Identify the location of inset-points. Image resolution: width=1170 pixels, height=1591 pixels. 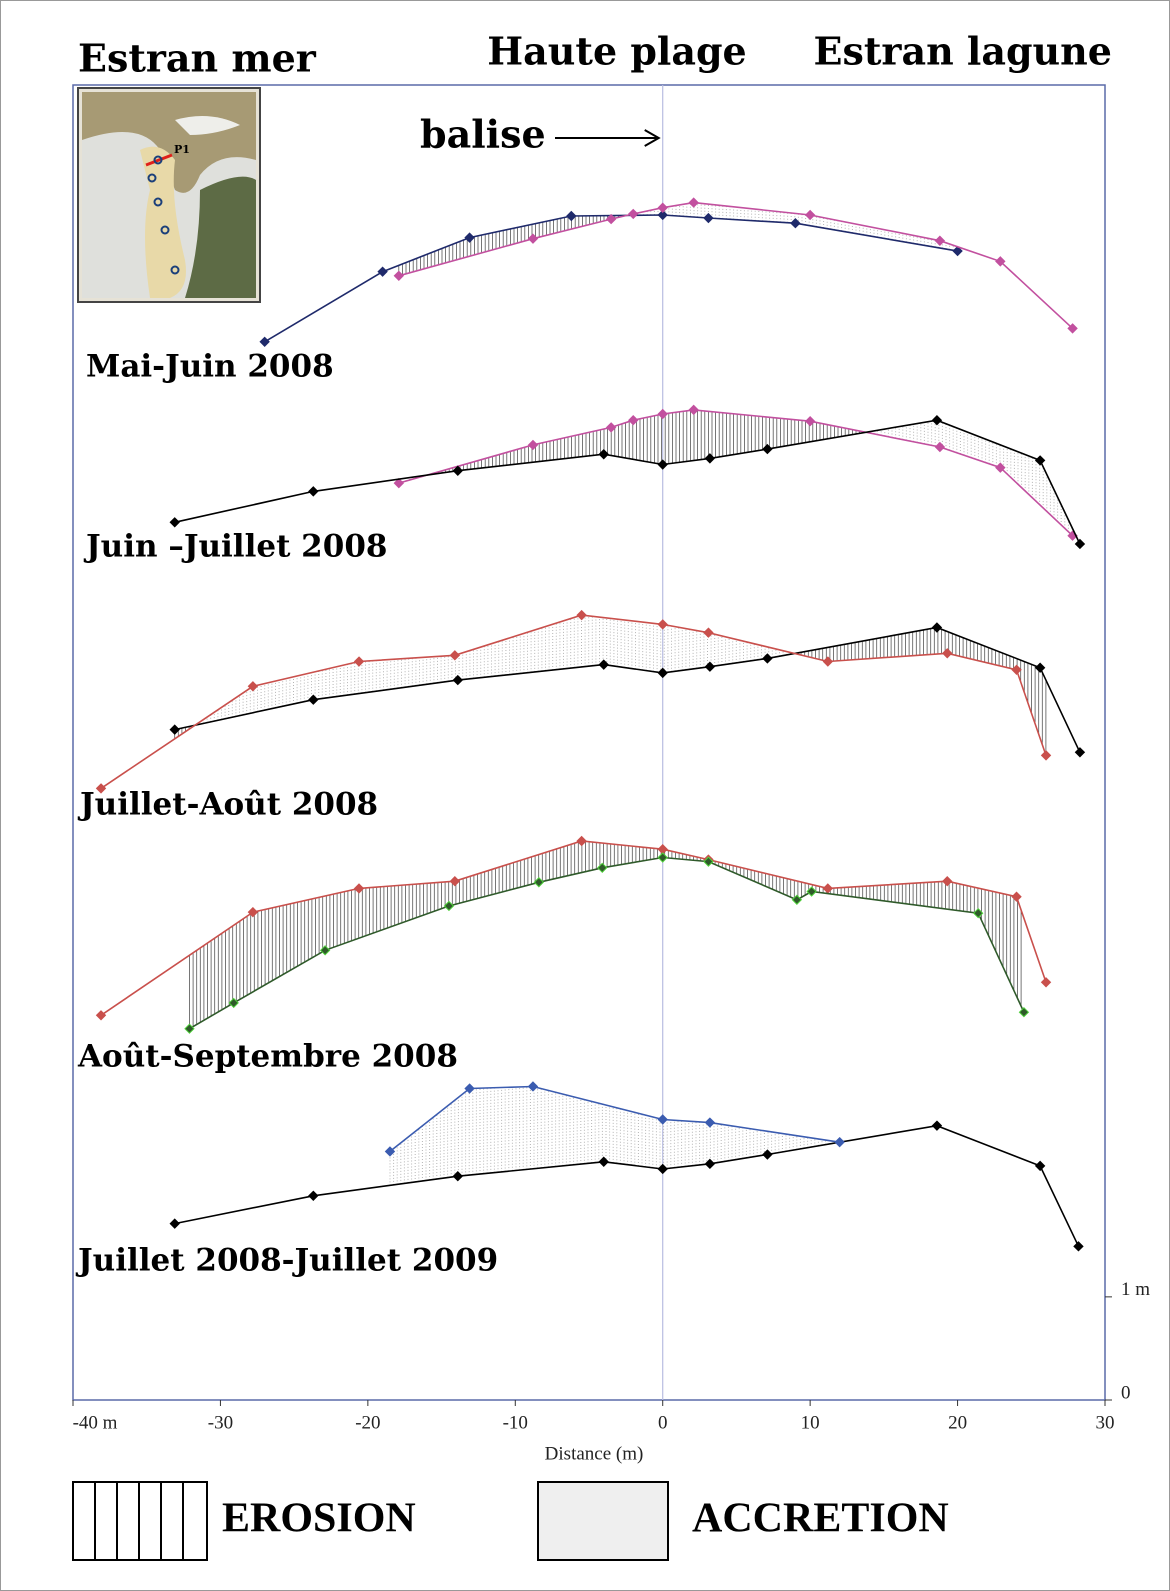
(163, 215).